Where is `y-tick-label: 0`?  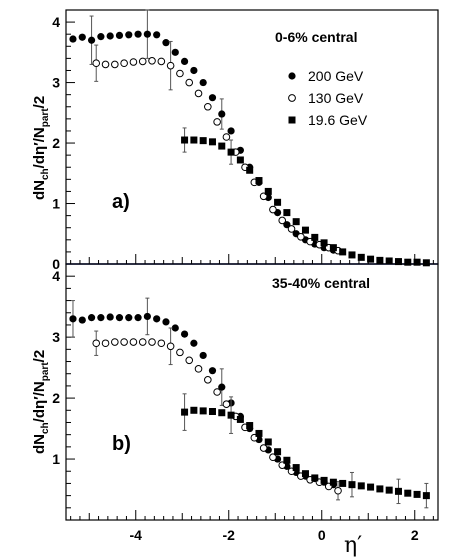
y-tick-label: 0 is located at coordinates (56, 264).